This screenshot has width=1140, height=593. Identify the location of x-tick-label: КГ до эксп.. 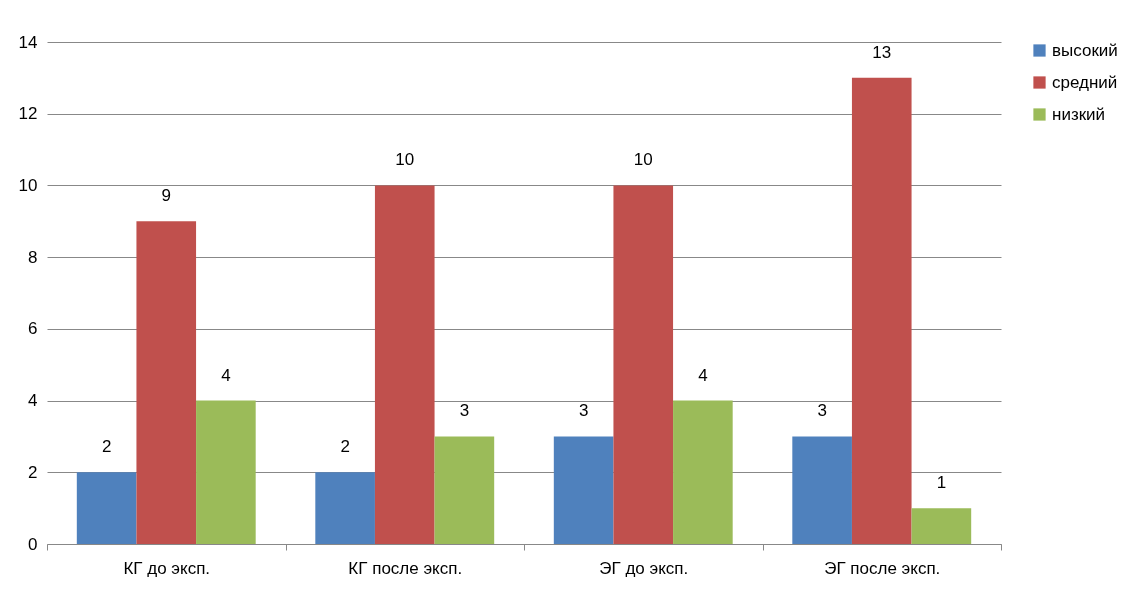
(167, 568).